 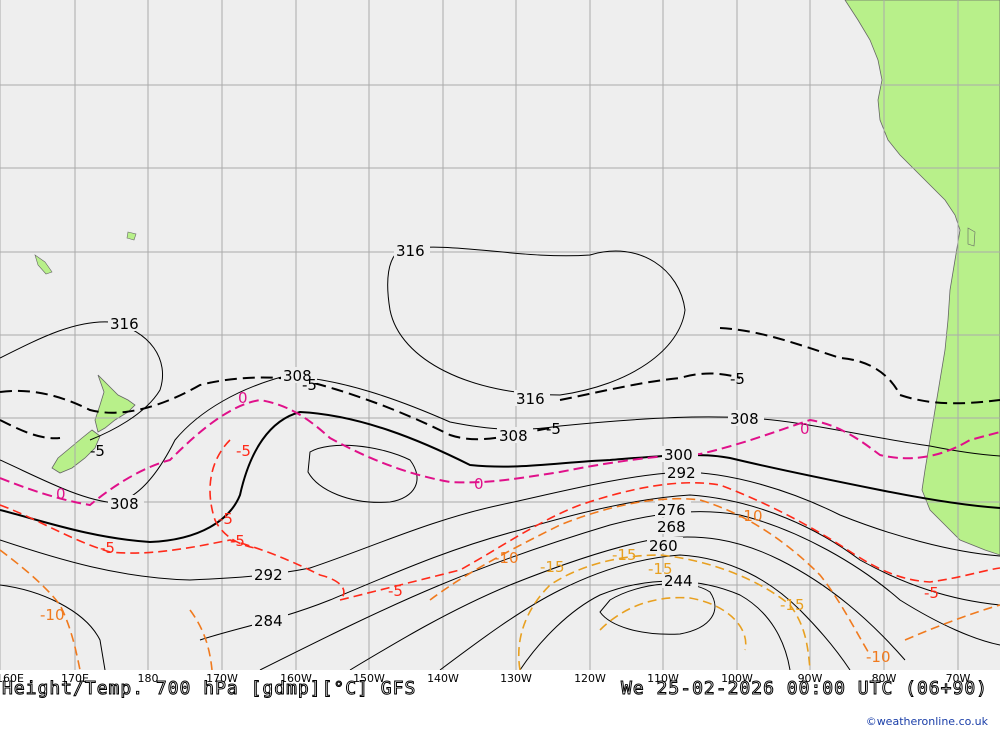 What do you see at coordinates (82, 381) in the screenshot?
I see `contour-316-west` at bounding box center [82, 381].